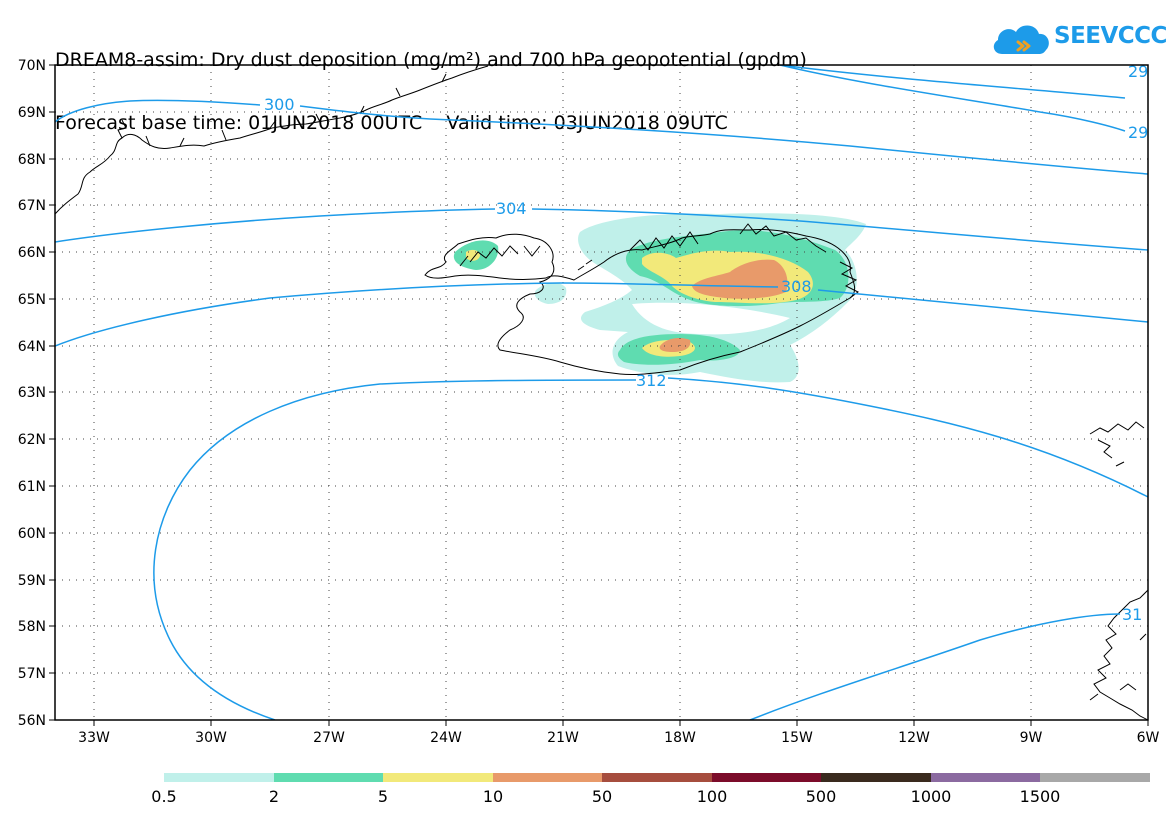 The image size is (1175, 815). I want to click on lat-label: 62N, so click(32, 440).